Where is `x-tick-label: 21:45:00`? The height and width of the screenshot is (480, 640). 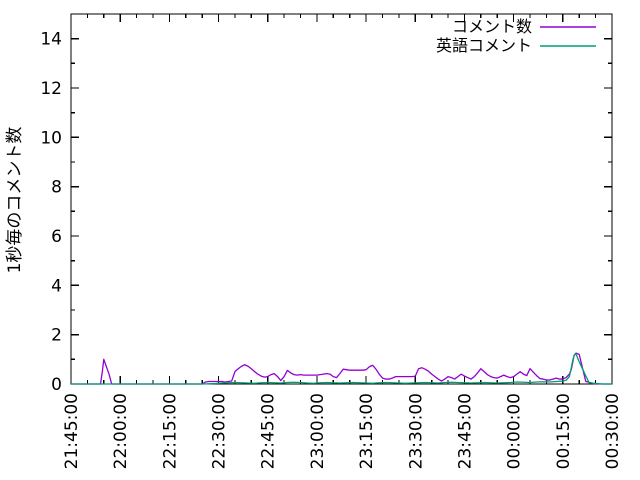 x-tick-label: 21:45:00 is located at coordinates (72, 431).